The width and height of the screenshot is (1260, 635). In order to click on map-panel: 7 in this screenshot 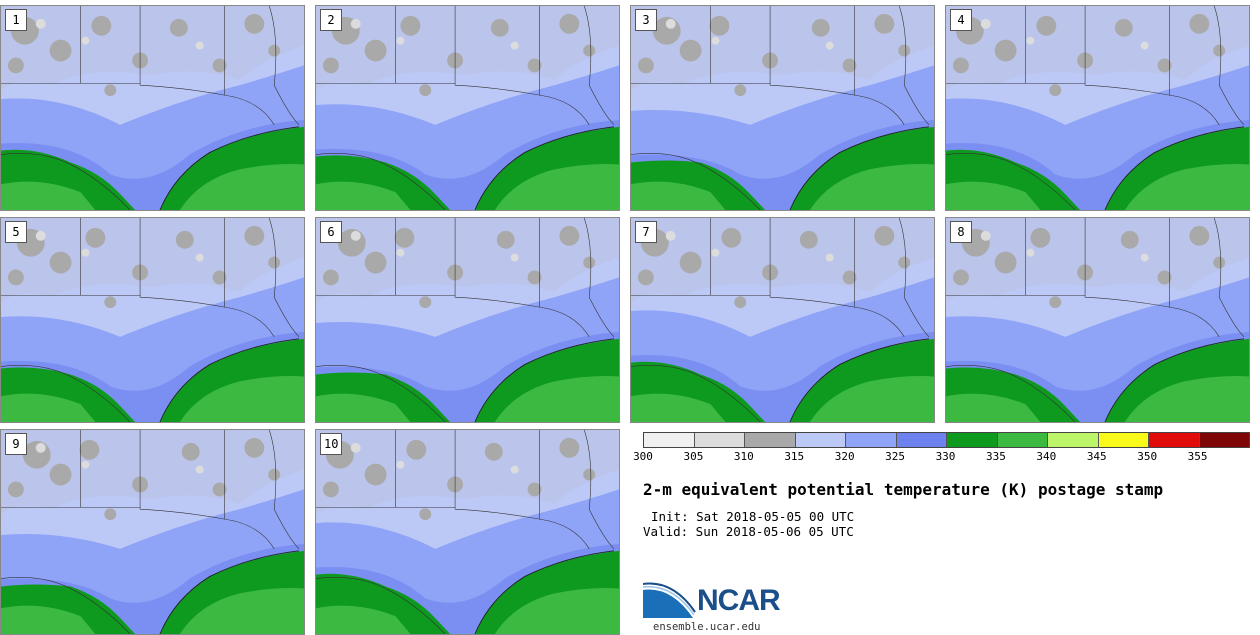, I will do `click(782, 320)`.